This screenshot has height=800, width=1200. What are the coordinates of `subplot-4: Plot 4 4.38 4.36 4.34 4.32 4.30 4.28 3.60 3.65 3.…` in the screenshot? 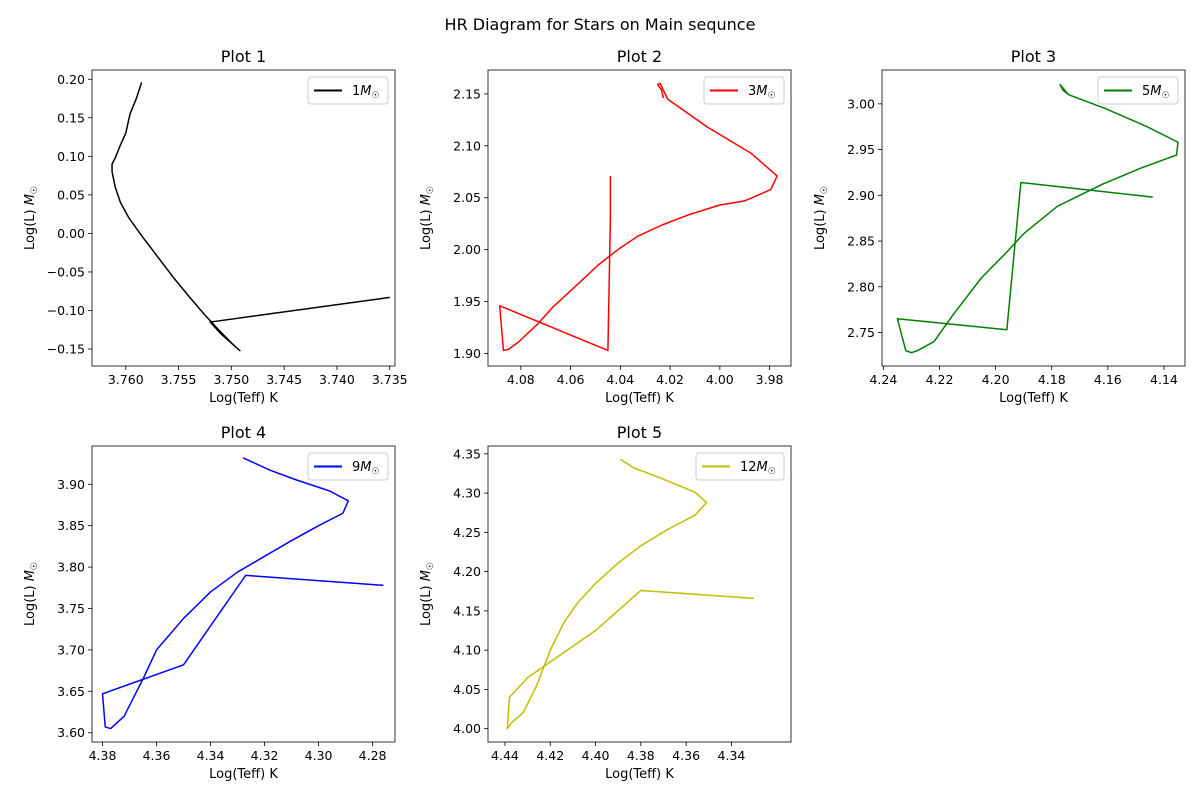 It's located at (209, 602).